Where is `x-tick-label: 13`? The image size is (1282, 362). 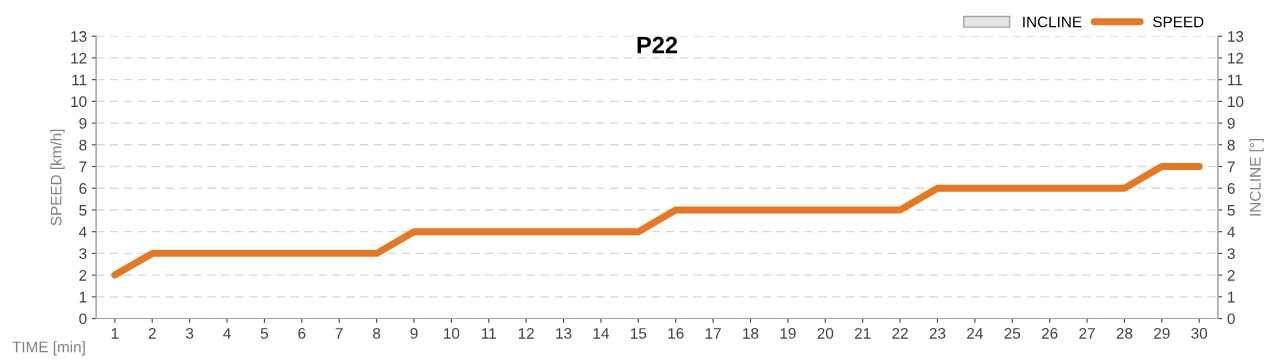
x-tick-label: 13 is located at coordinates (564, 333).